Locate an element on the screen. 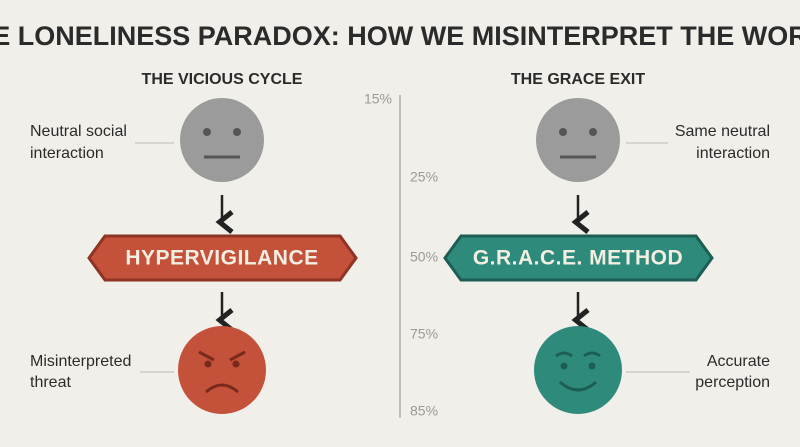  scale-label: 85% is located at coordinates (424, 411).